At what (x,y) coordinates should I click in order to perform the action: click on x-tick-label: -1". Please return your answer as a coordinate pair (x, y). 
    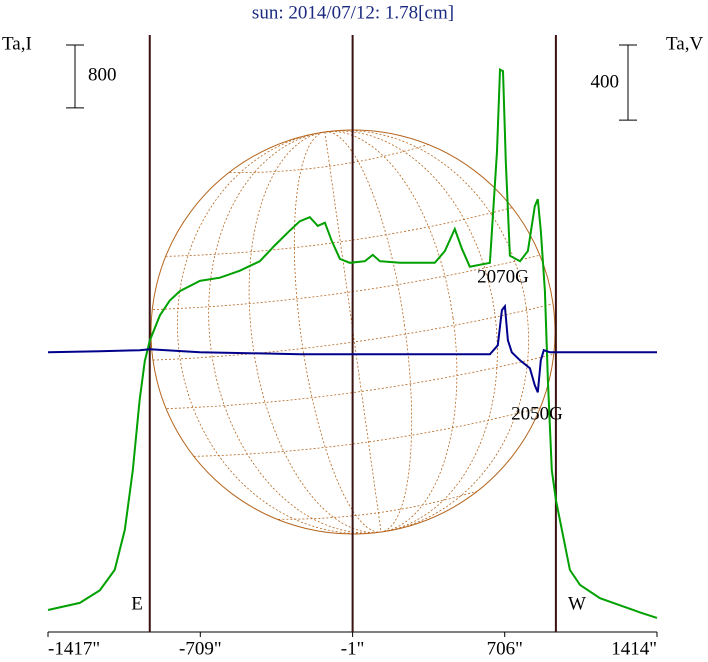
    Looking at the image, I should click on (353, 648).